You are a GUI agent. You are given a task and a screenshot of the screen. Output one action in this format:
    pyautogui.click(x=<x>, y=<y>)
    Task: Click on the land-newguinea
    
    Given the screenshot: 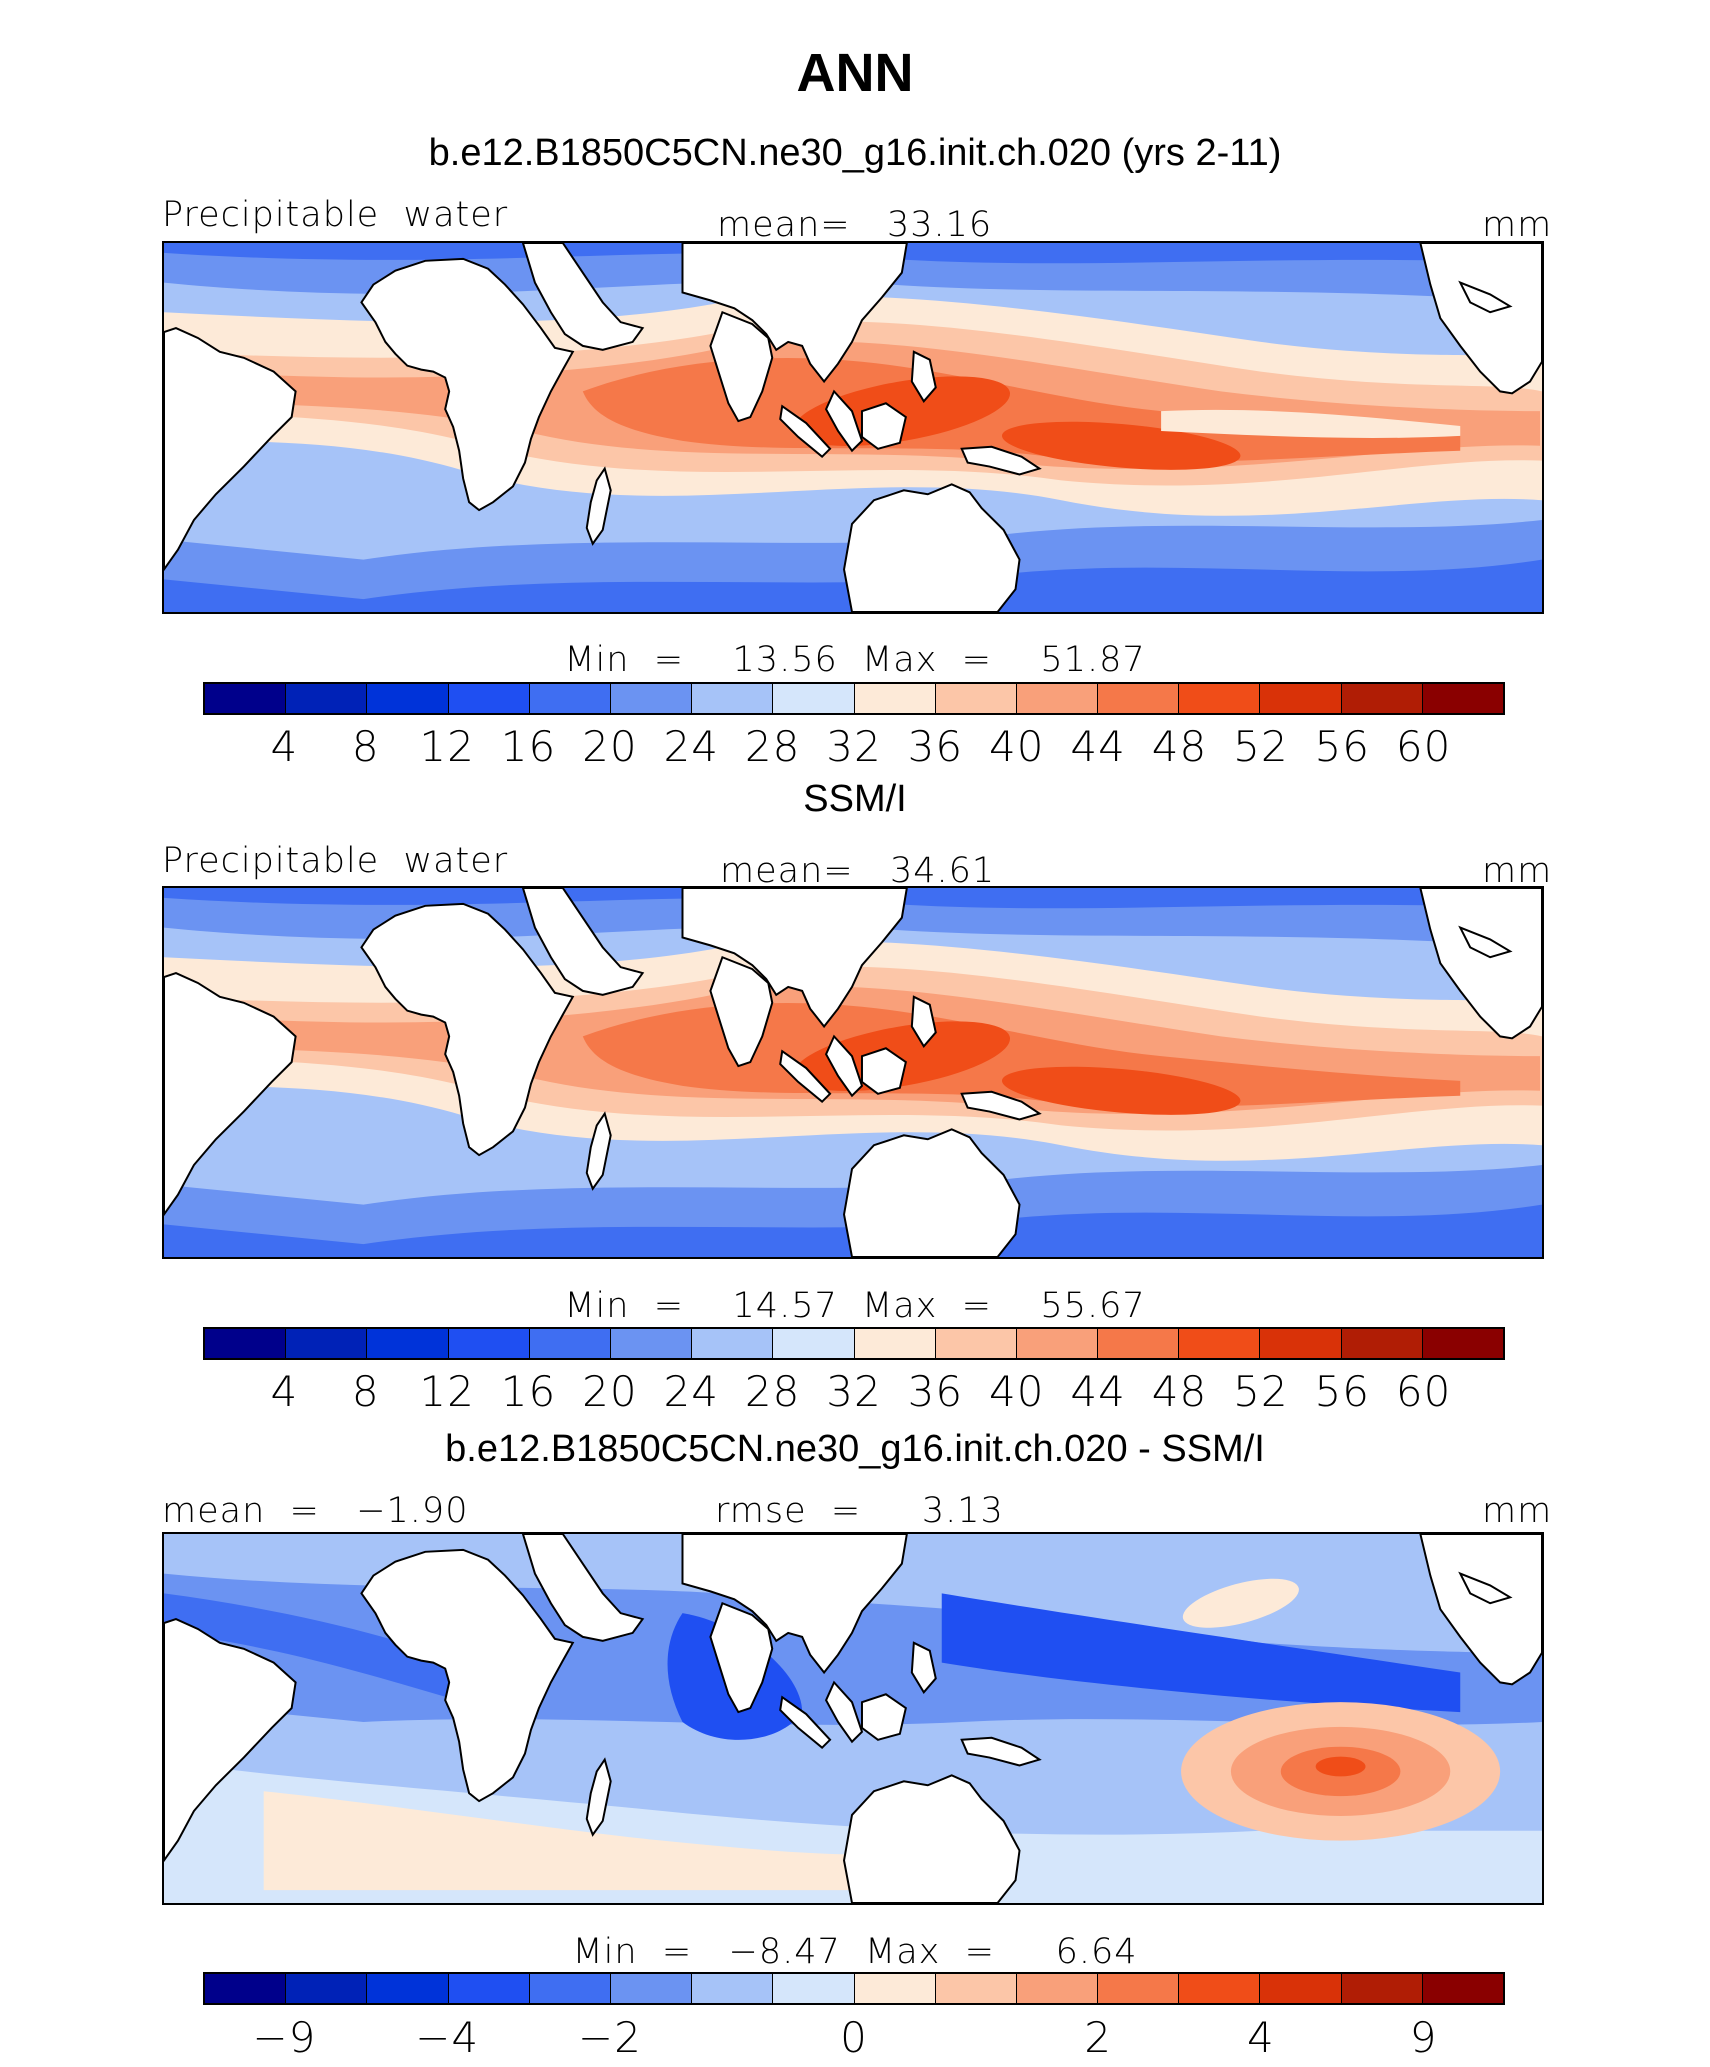 What is the action you would take?
    pyautogui.click(x=1001, y=460)
    